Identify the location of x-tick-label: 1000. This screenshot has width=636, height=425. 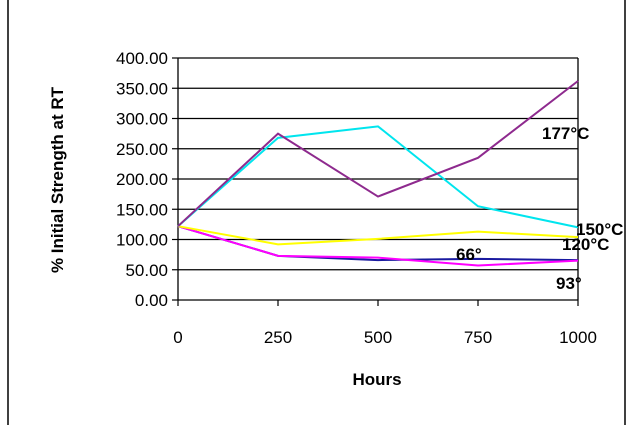
(578, 337).